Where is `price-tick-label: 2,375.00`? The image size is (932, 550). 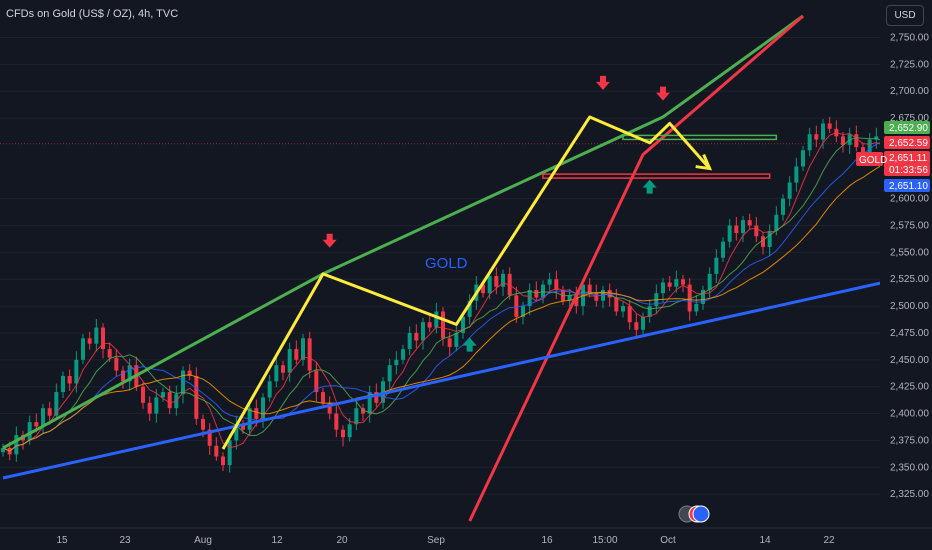 price-tick-label: 2,375.00 is located at coordinates (909, 440).